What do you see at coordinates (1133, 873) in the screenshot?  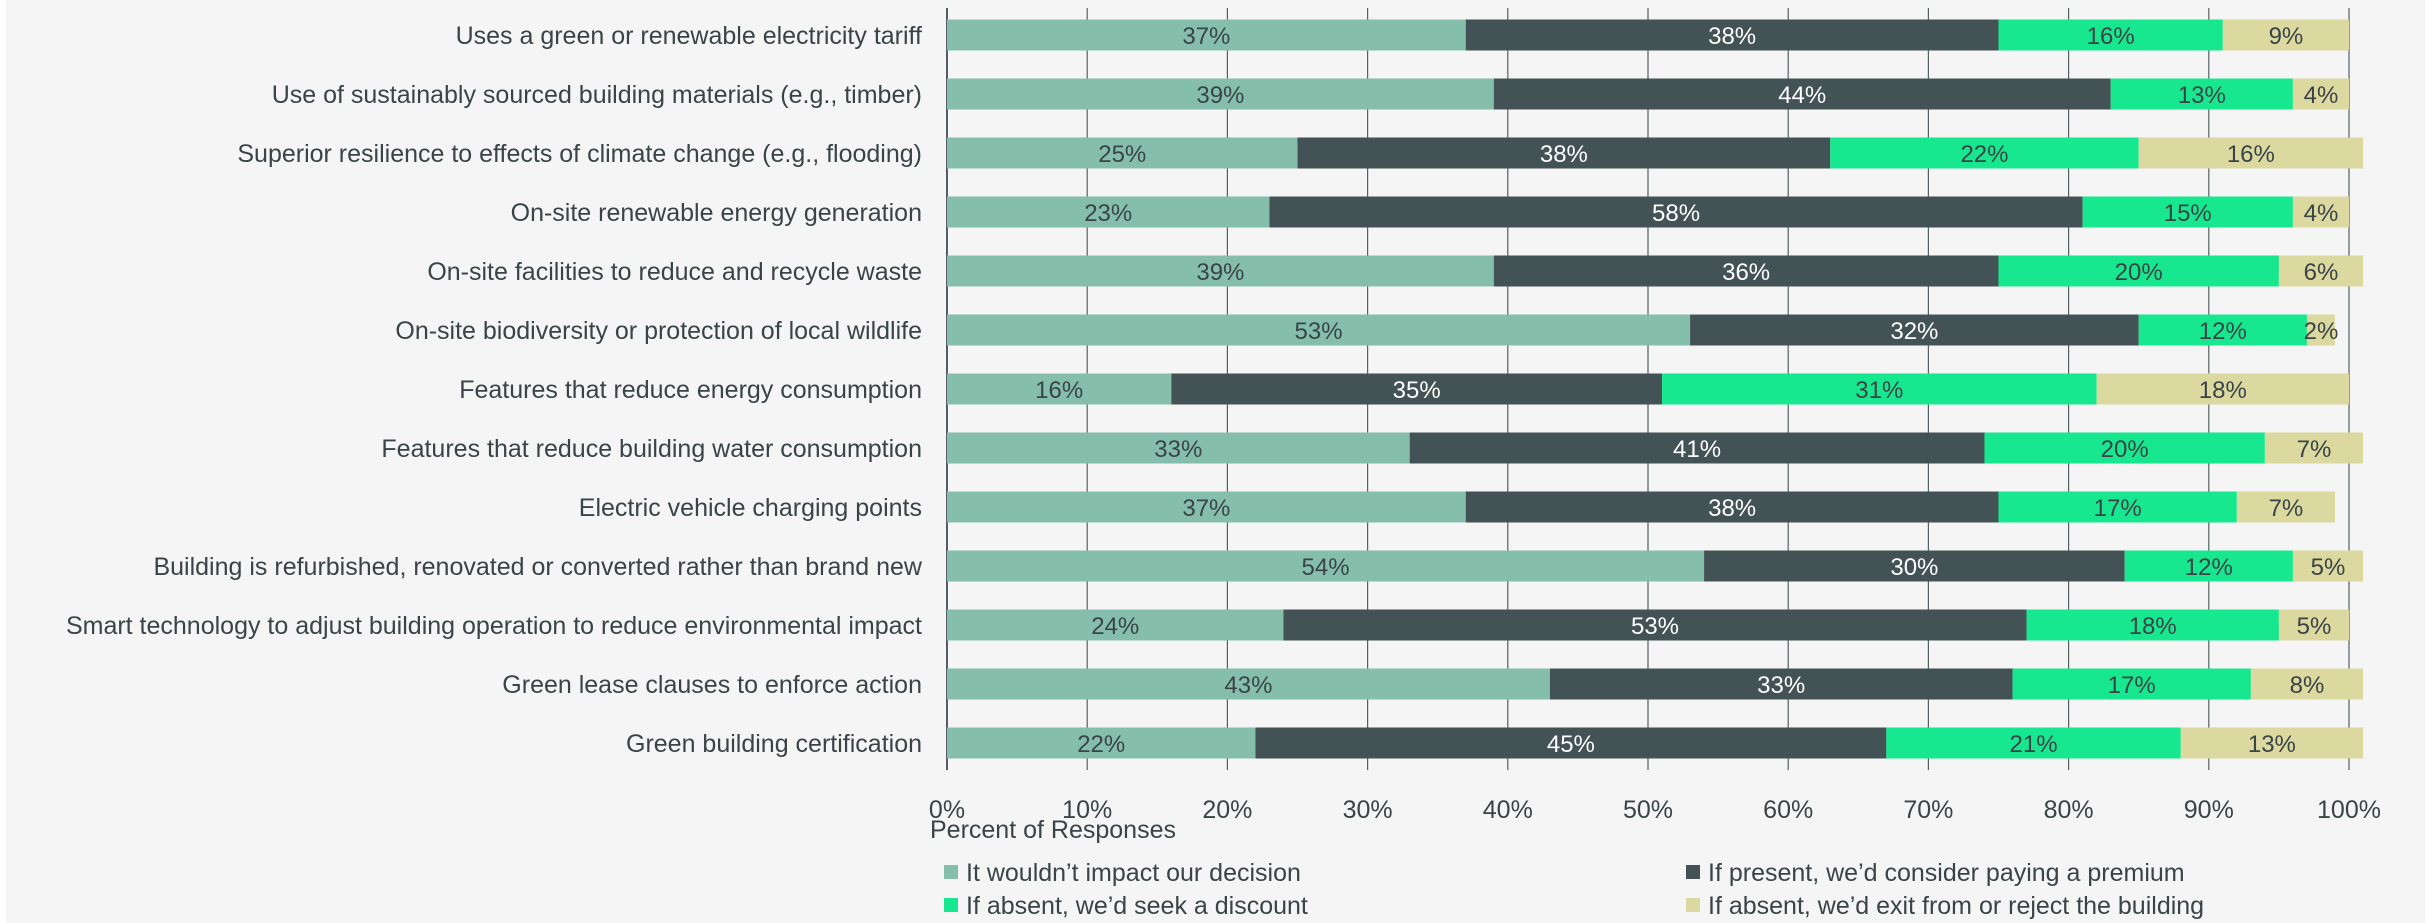 I see `legend-label: It wouldn’t impact our decision` at bounding box center [1133, 873].